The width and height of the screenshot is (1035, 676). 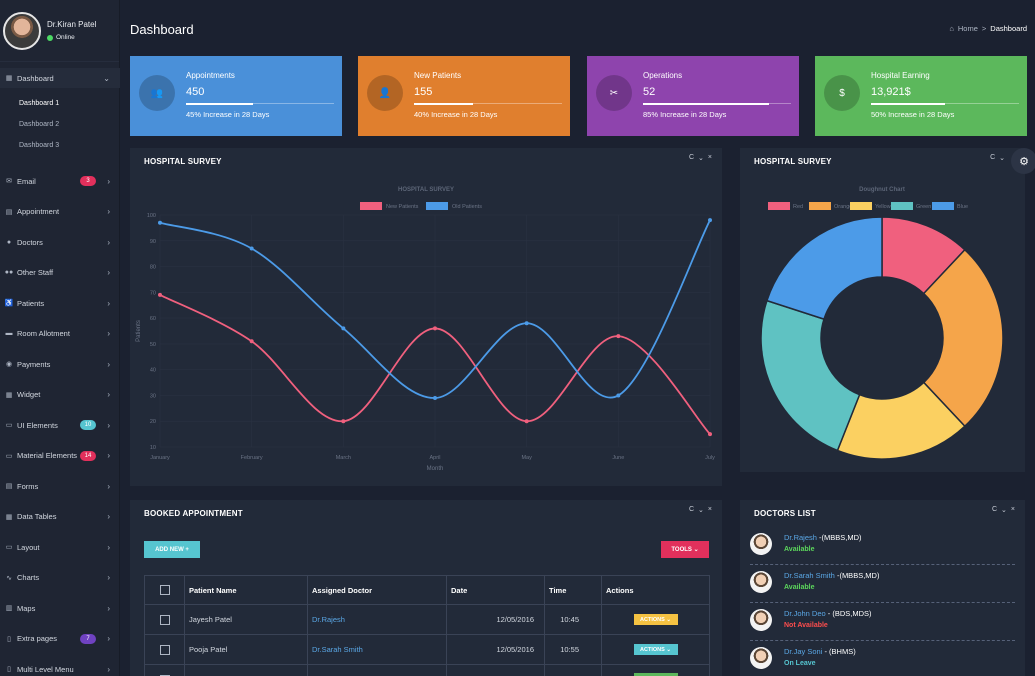 I want to click on doctor-name-link: Dr.John Deo, so click(x=805, y=613).